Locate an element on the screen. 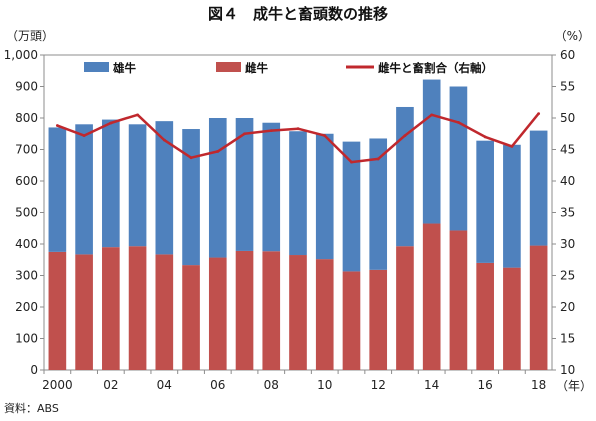  legend-swatch-cows is located at coordinates (228, 67).